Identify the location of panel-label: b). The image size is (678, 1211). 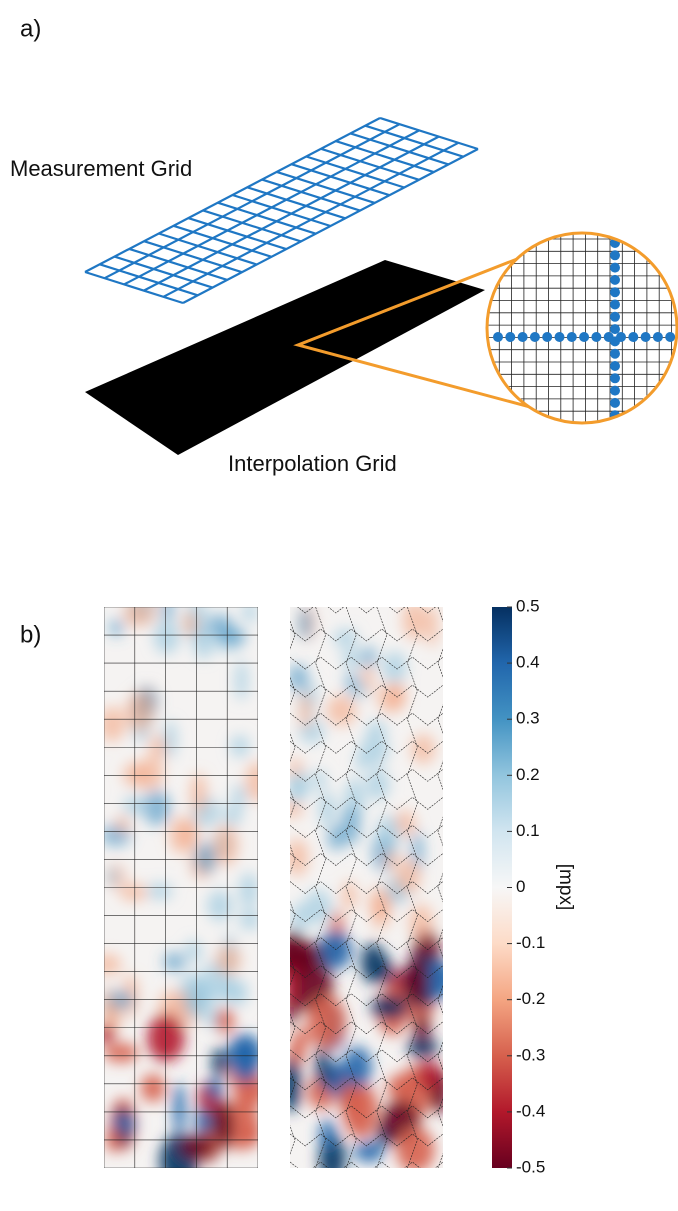
(30, 634).